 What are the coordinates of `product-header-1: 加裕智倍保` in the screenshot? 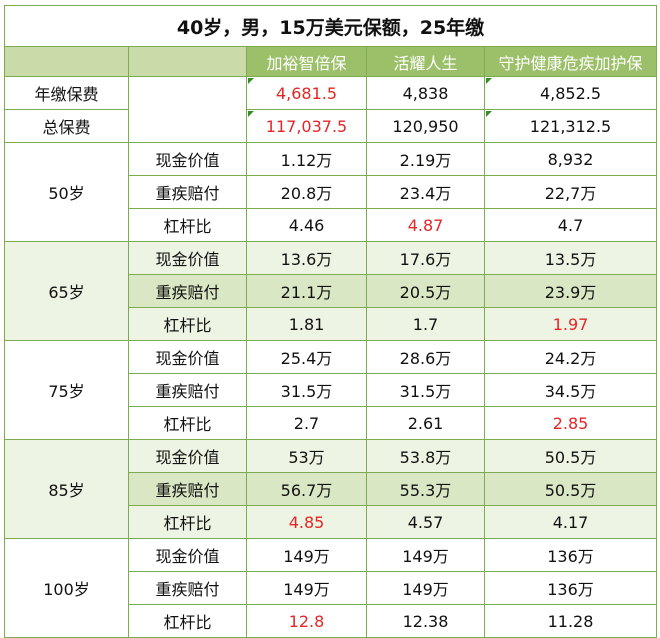 It's located at (306, 61).